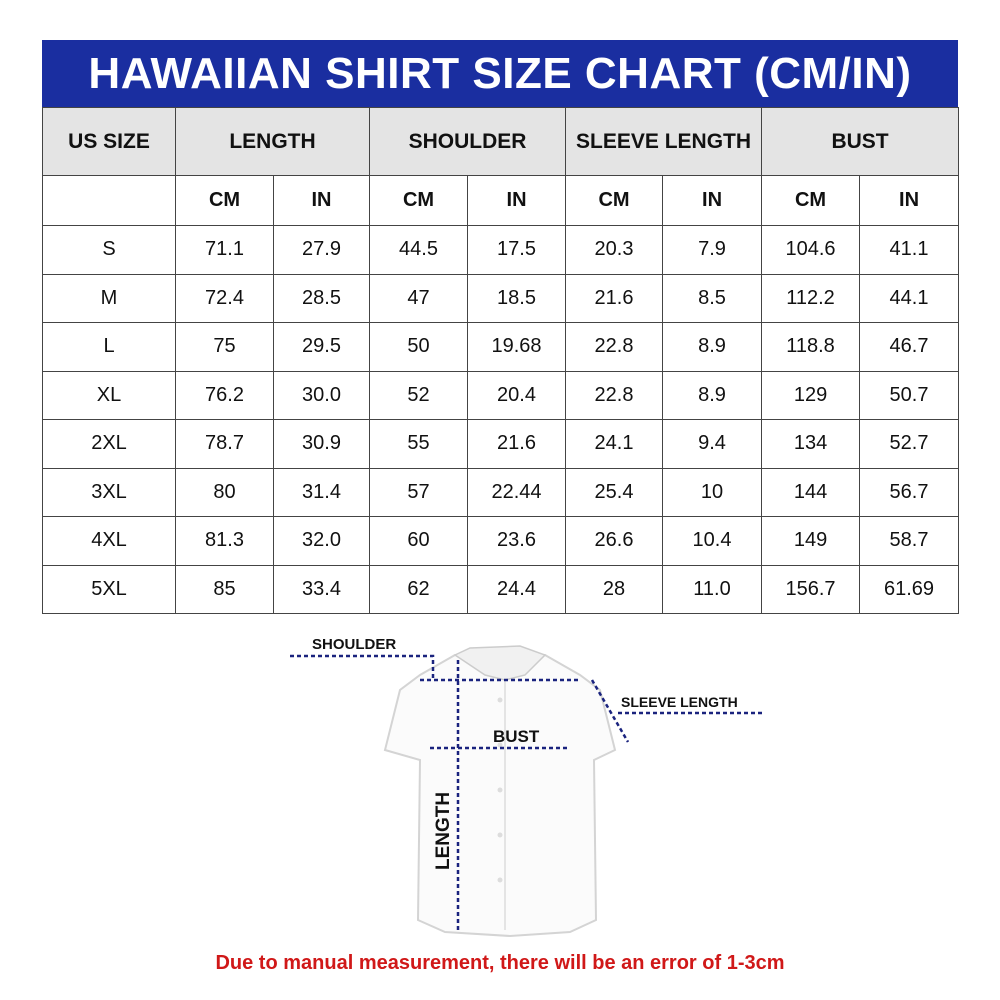 This screenshot has width=1000, height=1000. Describe the element at coordinates (224, 250) in the screenshot. I see `measurement-cell: 71.1` at that location.